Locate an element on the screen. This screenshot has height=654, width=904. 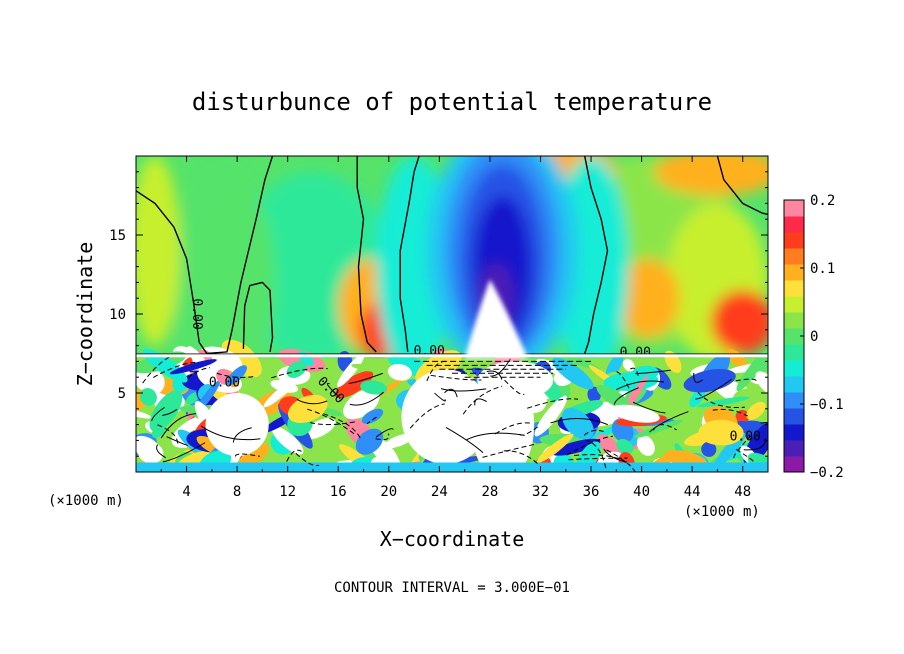
x-tick-label: 24 is located at coordinates (439, 492).